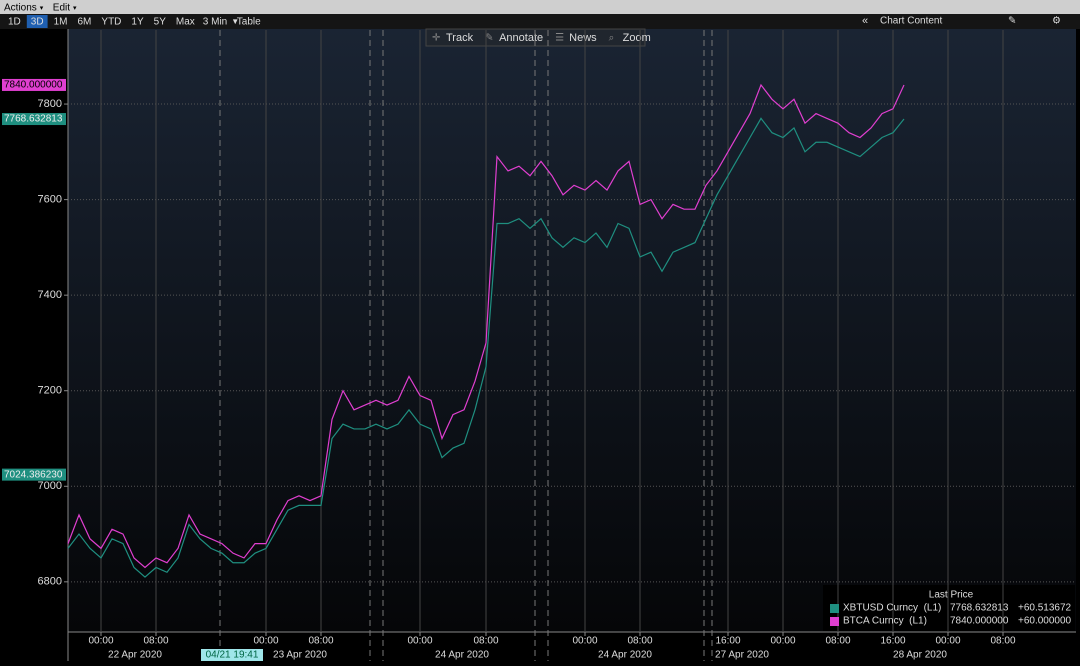 This screenshot has width=1080, height=666. I want to click on interval-arrow: ▼, so click(235, 21).